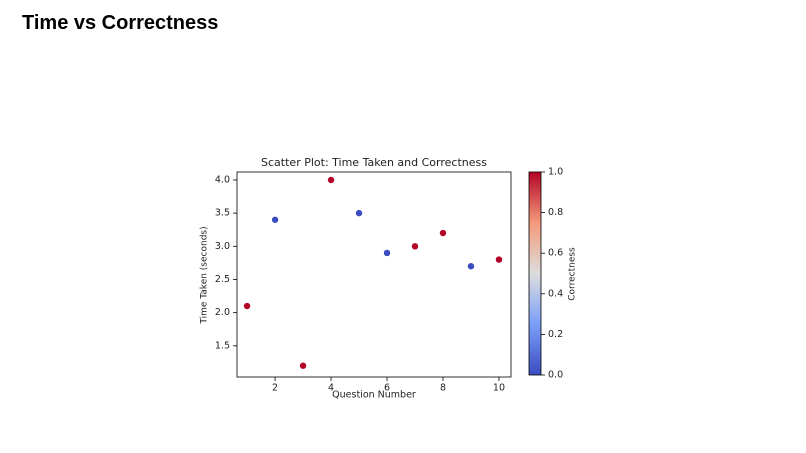 This screenshot has width=806, height=453. What do you see at coordinates (387, 388) in the screenshot?
I see `x-tick-label: 6` at bounding box center [387, 388].